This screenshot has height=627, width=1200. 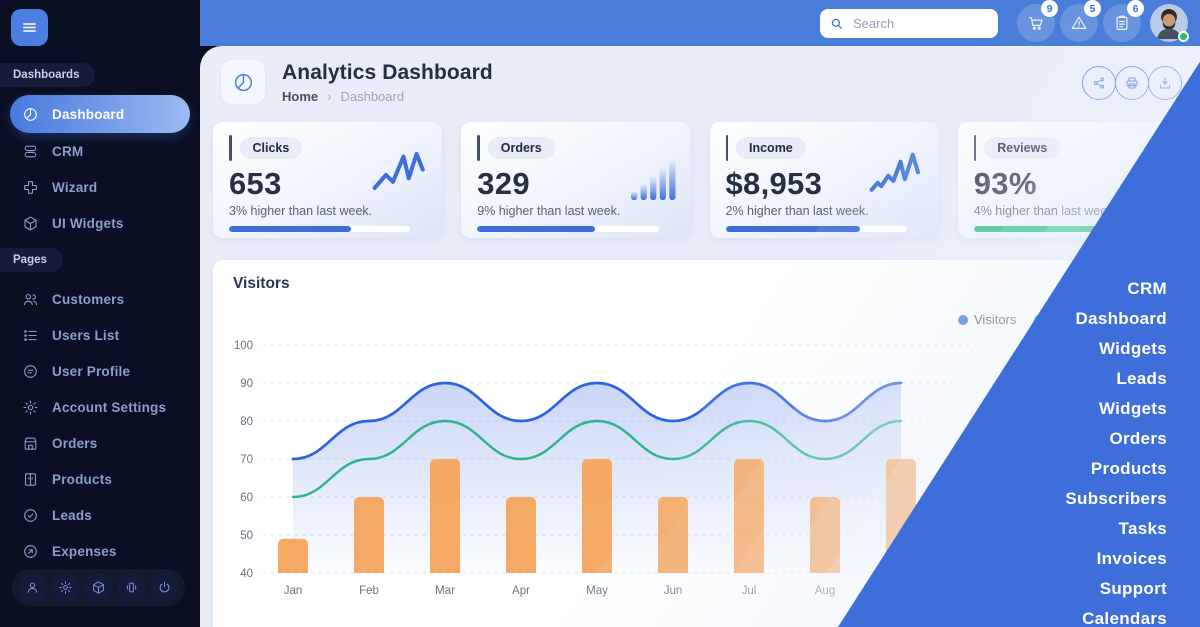 I want to click on sidebar-item-dashboard: Dashboard, so click(x=100, y=114).